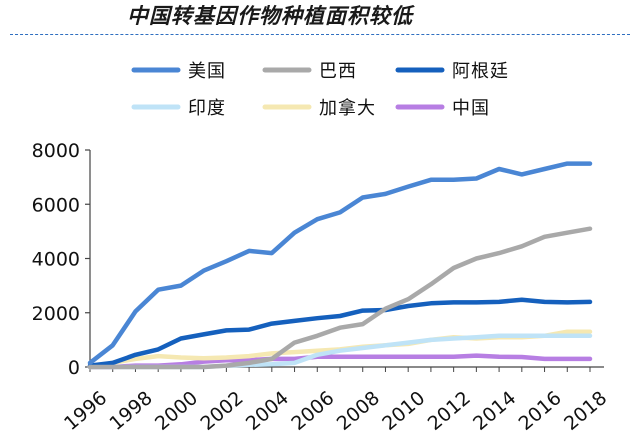 The height and width of the screenshot is (446, 640). I want to click on y-axis: 0 2000 4000 6000 8000, so click(61, 259).